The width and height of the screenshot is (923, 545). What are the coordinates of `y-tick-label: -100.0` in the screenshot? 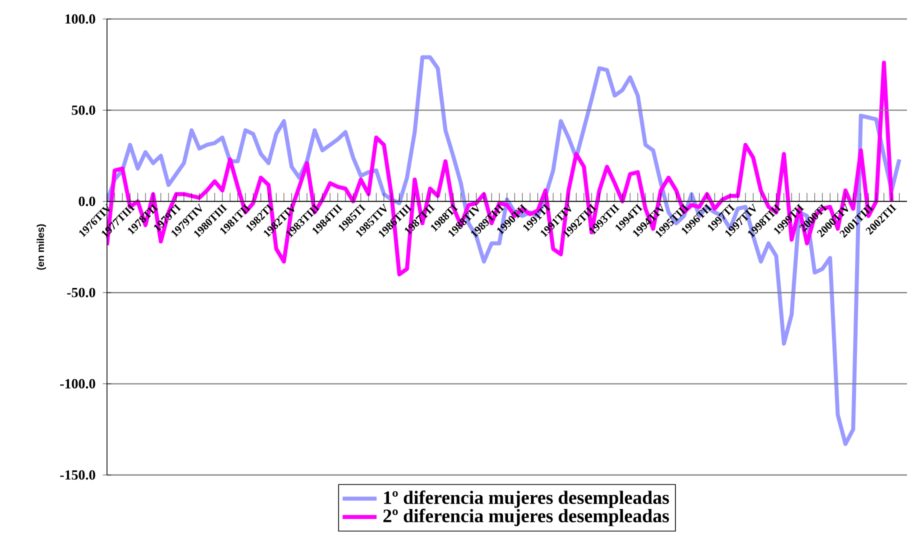 It's located at (78, 384).